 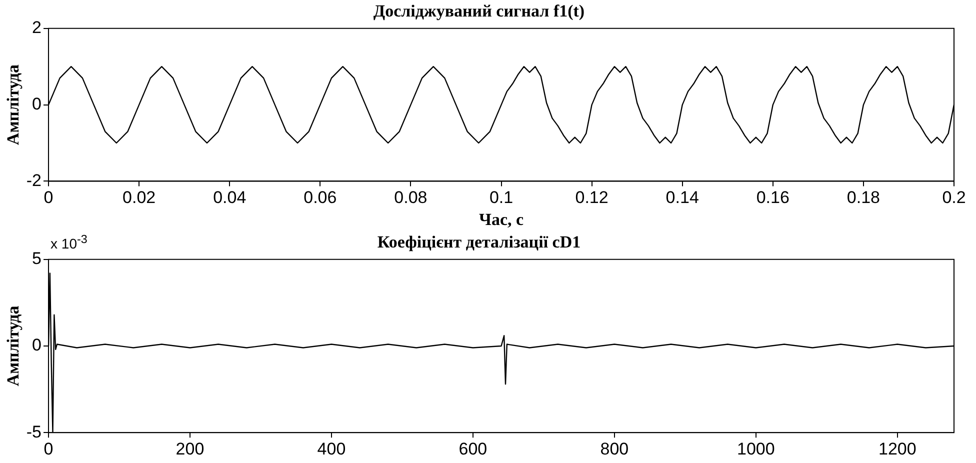 I want to click on y-tick-label: 5, so click(x=37, y=258).